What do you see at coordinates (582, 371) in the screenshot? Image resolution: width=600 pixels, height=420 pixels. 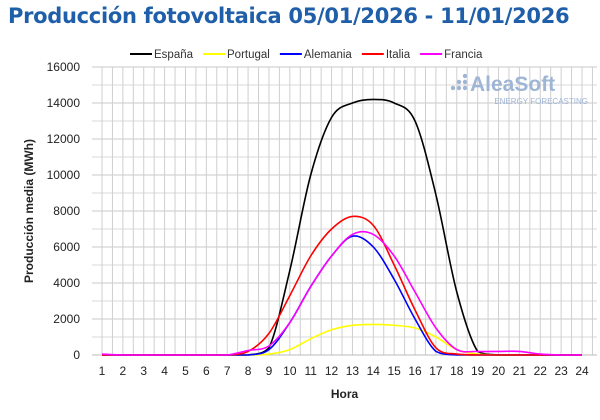 I see `x-tick-label: 24` at bounding box center [582, 371].